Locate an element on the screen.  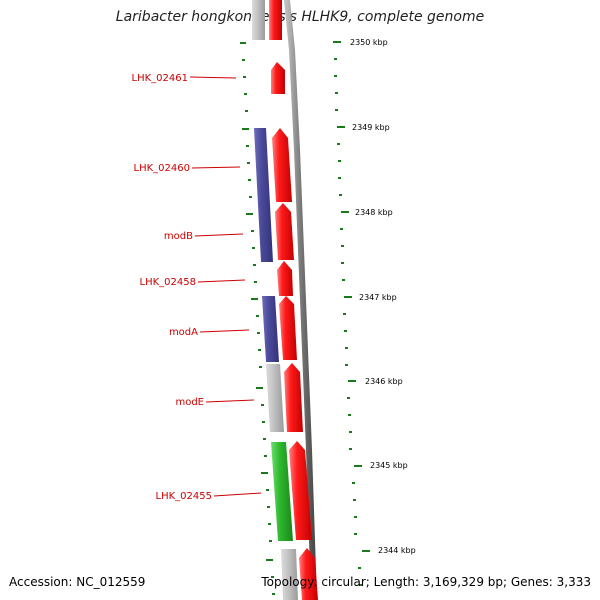
scale-label: 2350 kbp is located at coordinates (369, 42).